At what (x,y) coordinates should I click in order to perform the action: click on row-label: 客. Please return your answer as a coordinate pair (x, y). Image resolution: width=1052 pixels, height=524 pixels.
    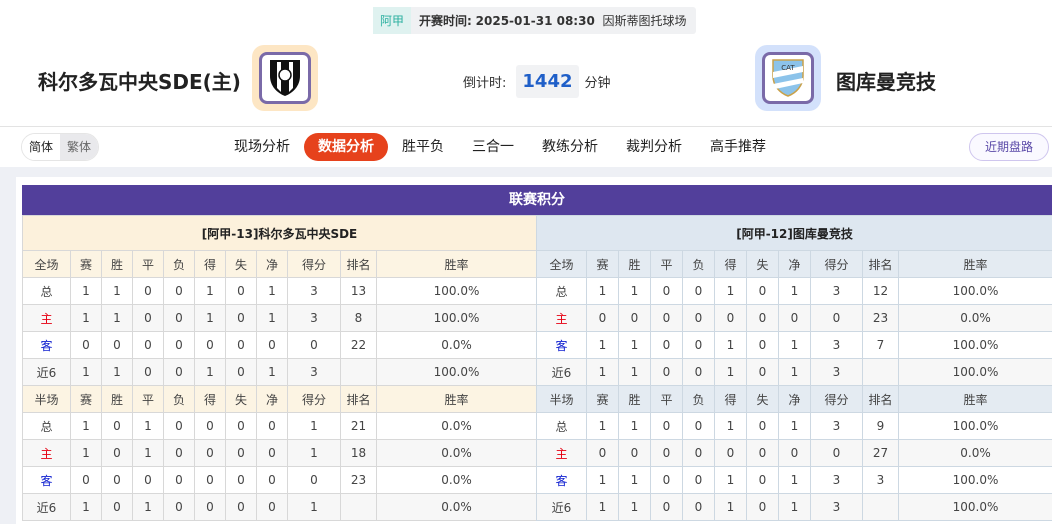
    Looking at the image, I should click on (46, 345).